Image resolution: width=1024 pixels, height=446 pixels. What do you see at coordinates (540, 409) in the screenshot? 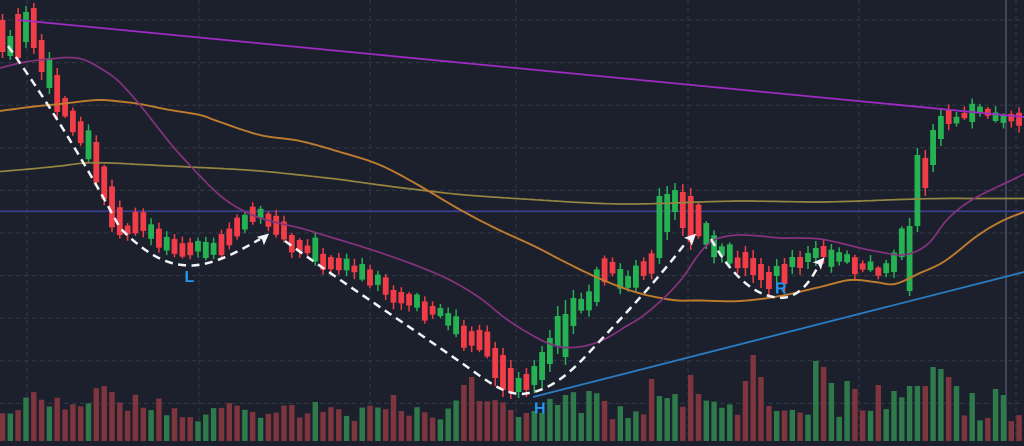
I see `svg-text: H` at bounding box center [540, 409].